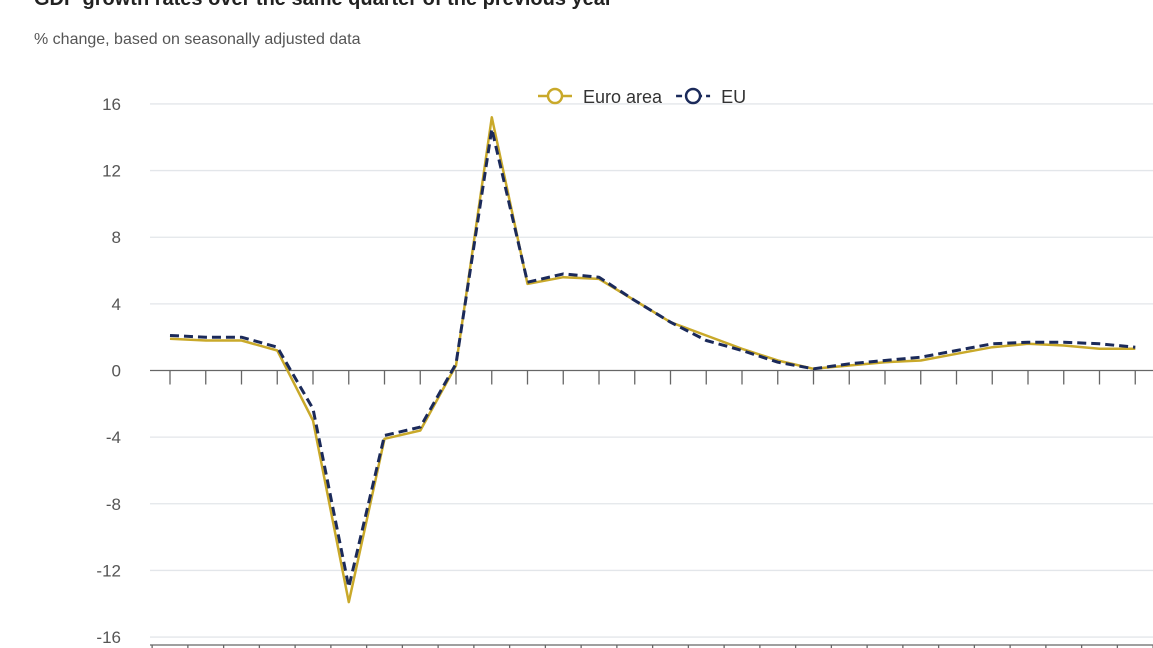 This screenshot has width=1153, height=648. I want to click on y-tick-label: -12, so click(108, 570).